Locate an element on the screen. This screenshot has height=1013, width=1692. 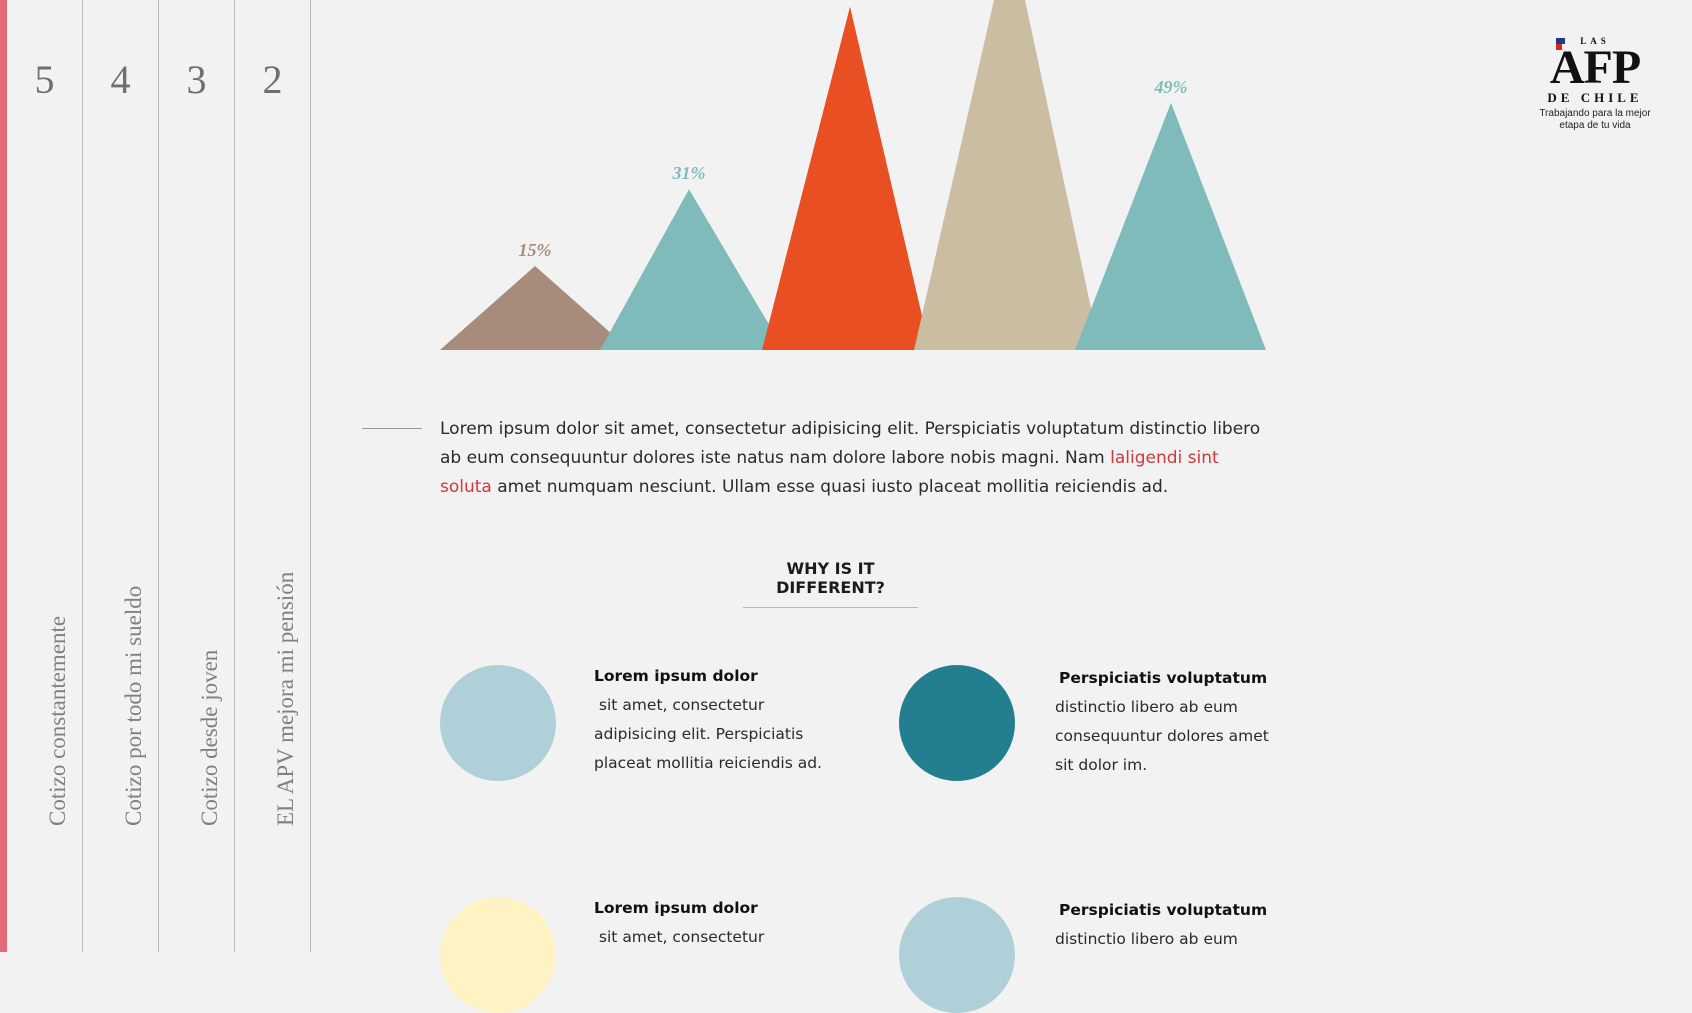
panel-3: 3 Cotizo desde joven is located at coordinates (197, 476).